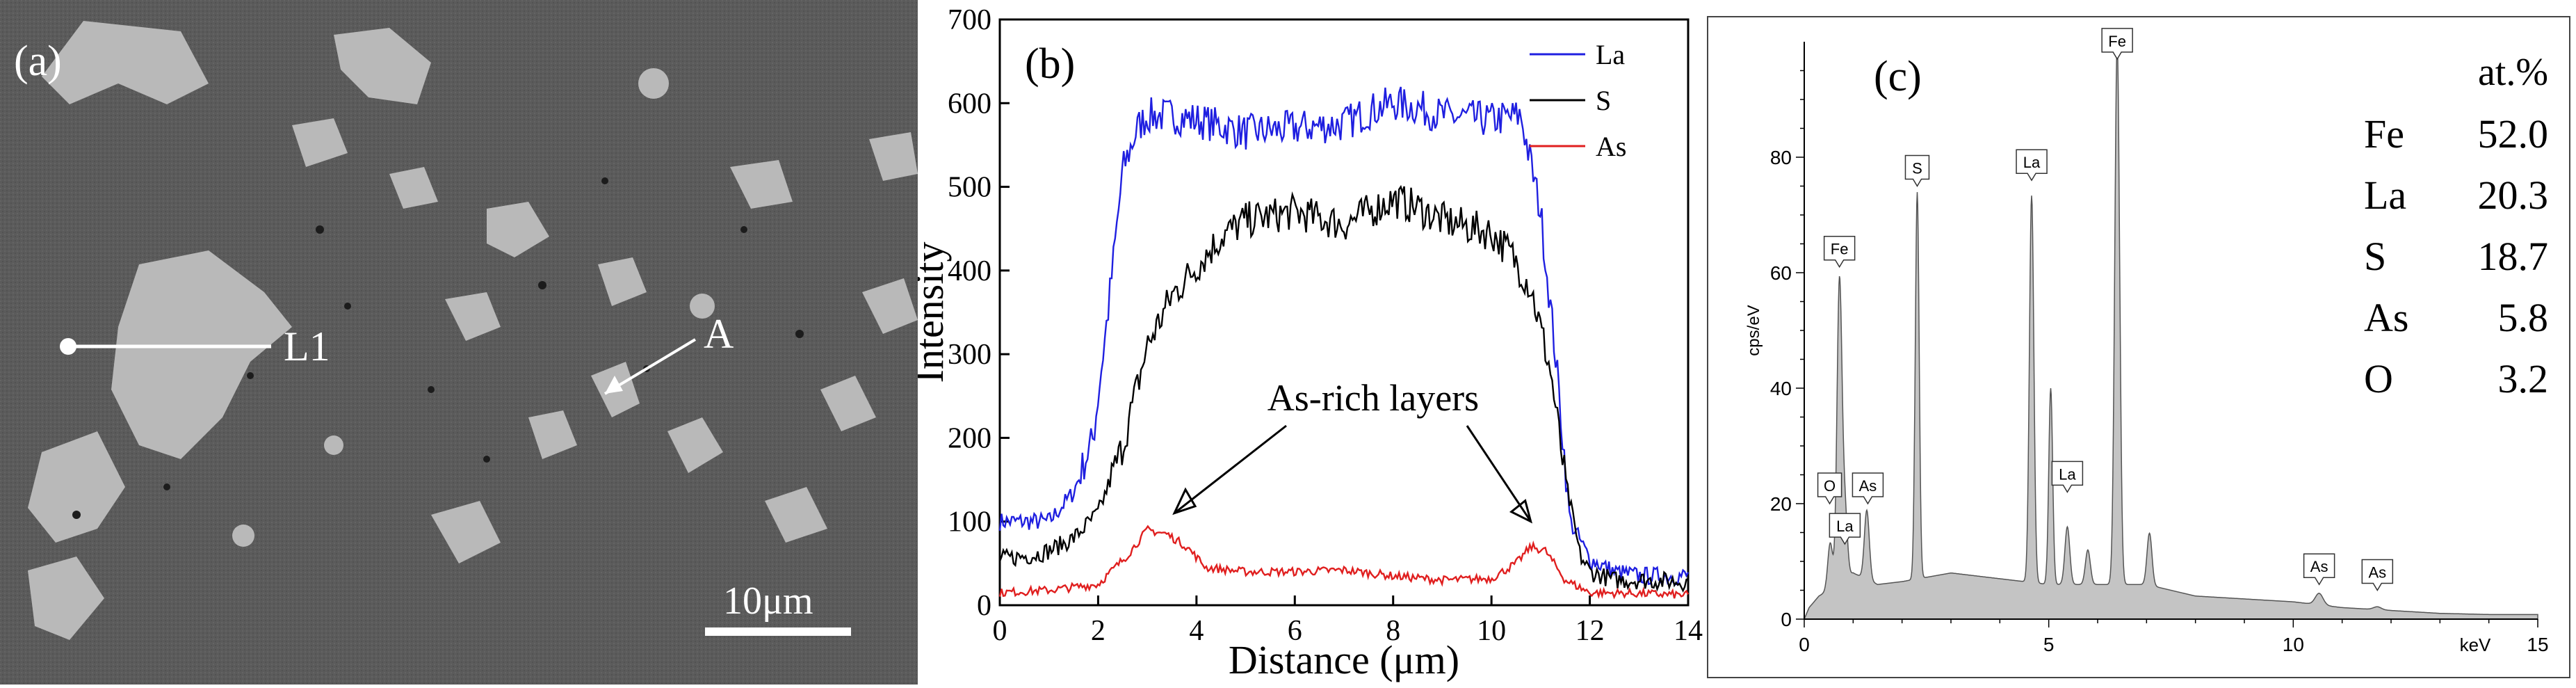 This screenshot has width=2576, height=688. Describe the element at coordinates (935, 312) in the screenshot. I see `y-axis-label: Intensity` at that location.